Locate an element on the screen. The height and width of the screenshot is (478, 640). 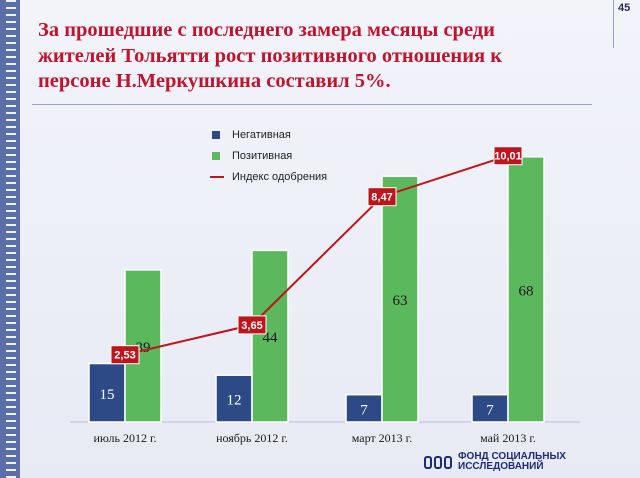
logo: ФОНД СОЦИАЛЬНЫХ ИССЛЕДОВАНИЙ is located at coordinates (495, 462).